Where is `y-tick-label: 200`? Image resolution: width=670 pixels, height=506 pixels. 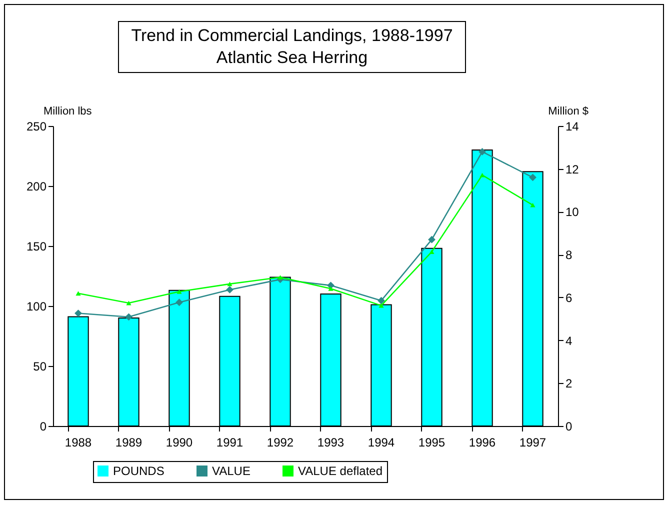 y-tick-label: 200 is located at coordinates (36, 187).